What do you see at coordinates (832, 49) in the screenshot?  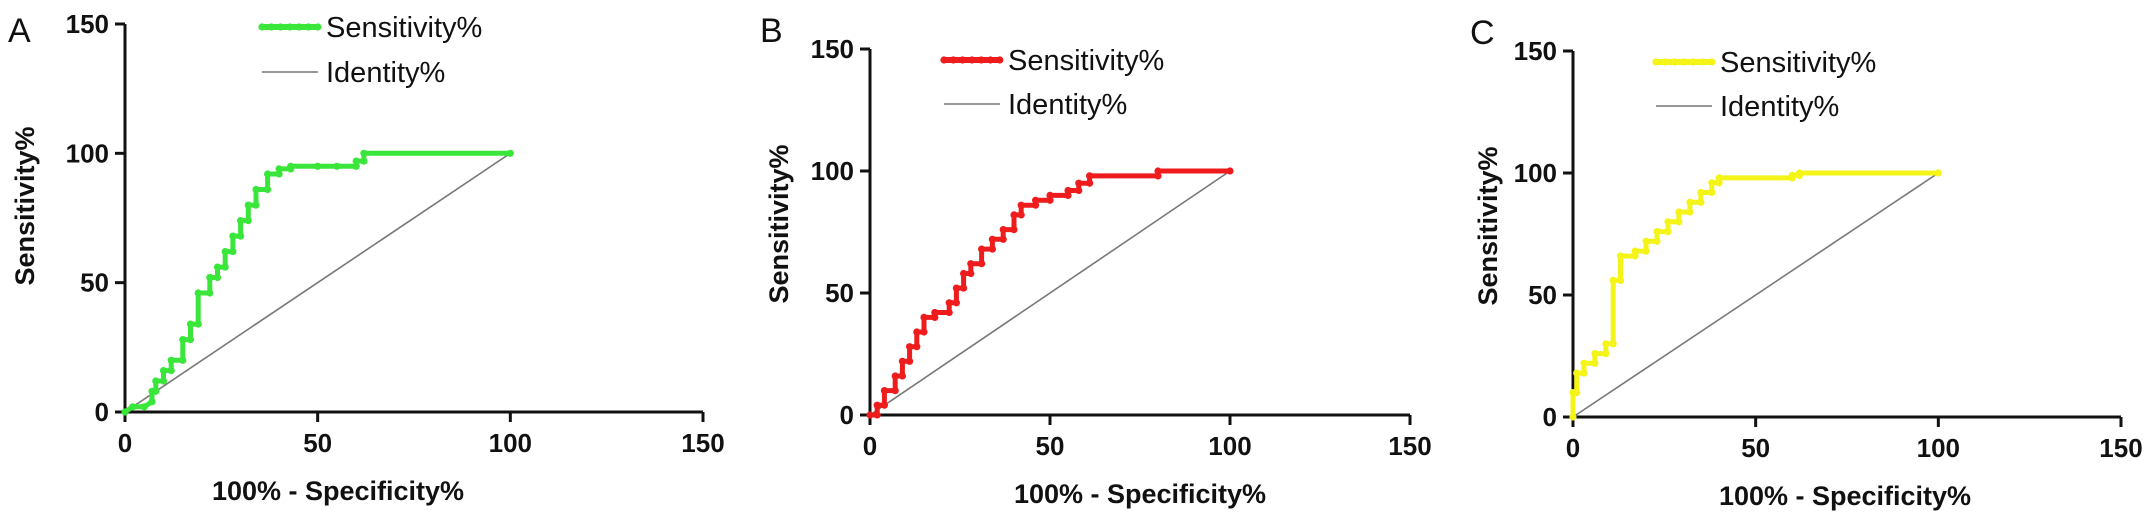 I see `y-tick-label: 150` at bounding box center [832, 49].